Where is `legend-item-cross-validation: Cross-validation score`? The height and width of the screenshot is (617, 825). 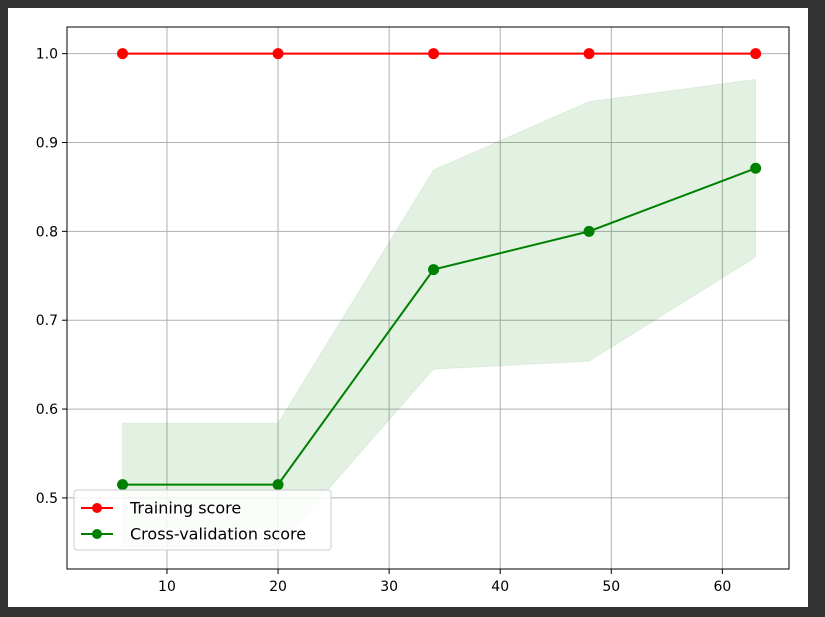
legend-item-cross-validation: Cross-validation score is located at coordinates (193, 534).